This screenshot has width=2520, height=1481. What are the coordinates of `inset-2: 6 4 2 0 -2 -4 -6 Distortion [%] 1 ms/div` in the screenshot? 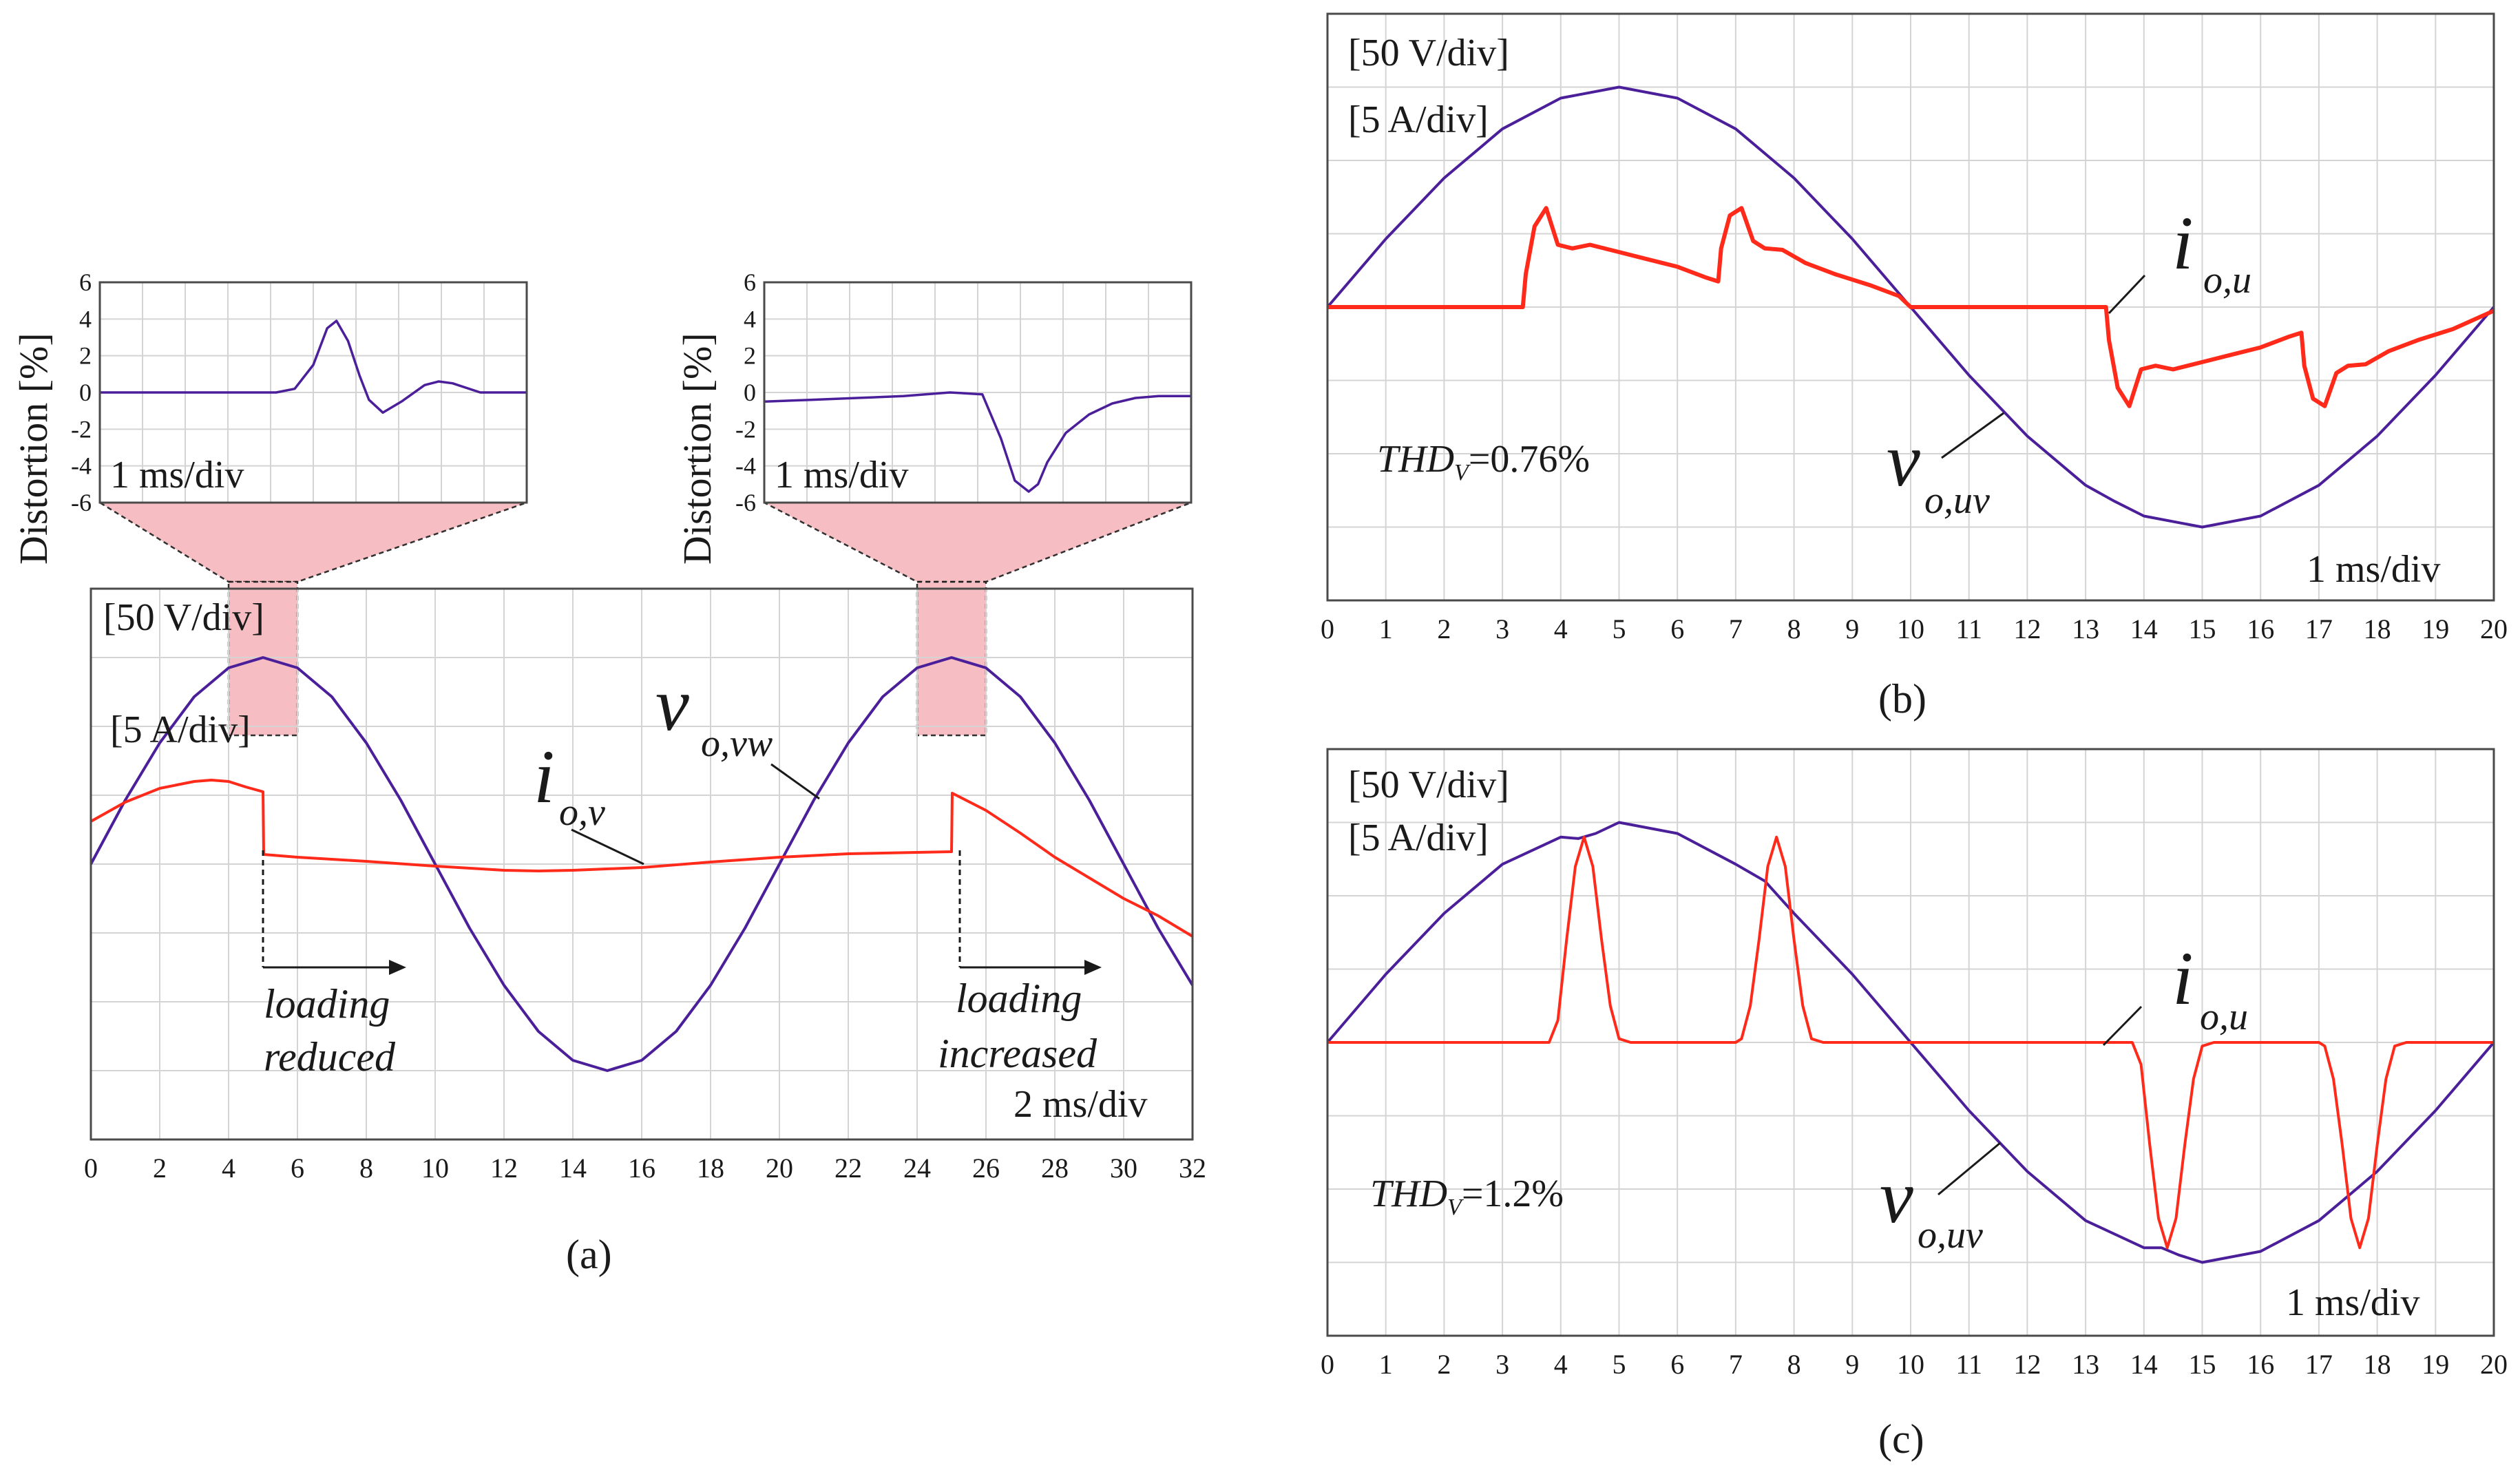 It's located at (934, 417).